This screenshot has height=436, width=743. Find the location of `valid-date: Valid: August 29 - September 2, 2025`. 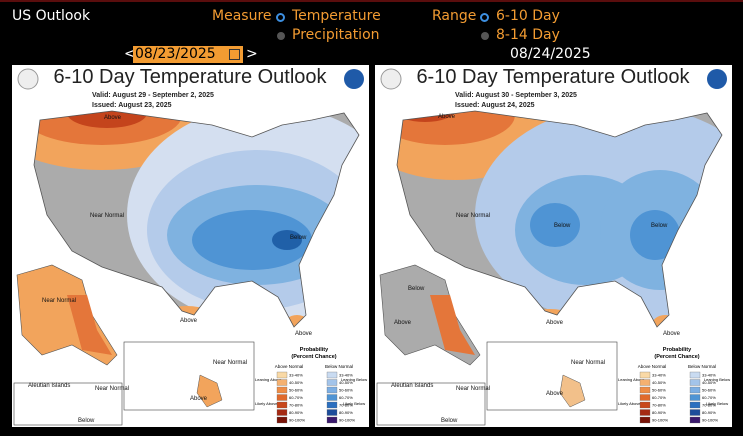

valid-date: Valid: August 29 - September 2, 2025 is located at coordinates (153, 95).